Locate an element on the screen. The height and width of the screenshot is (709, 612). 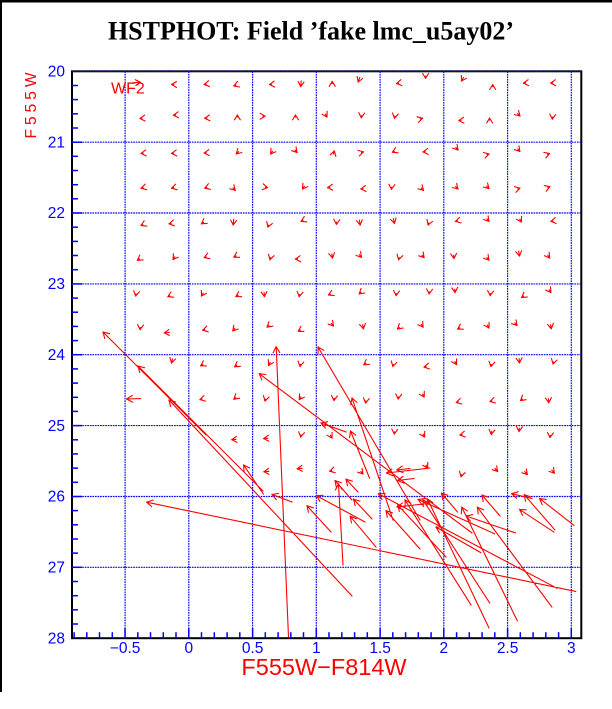
svg-text: 2 is located at coordinates (443, 648).